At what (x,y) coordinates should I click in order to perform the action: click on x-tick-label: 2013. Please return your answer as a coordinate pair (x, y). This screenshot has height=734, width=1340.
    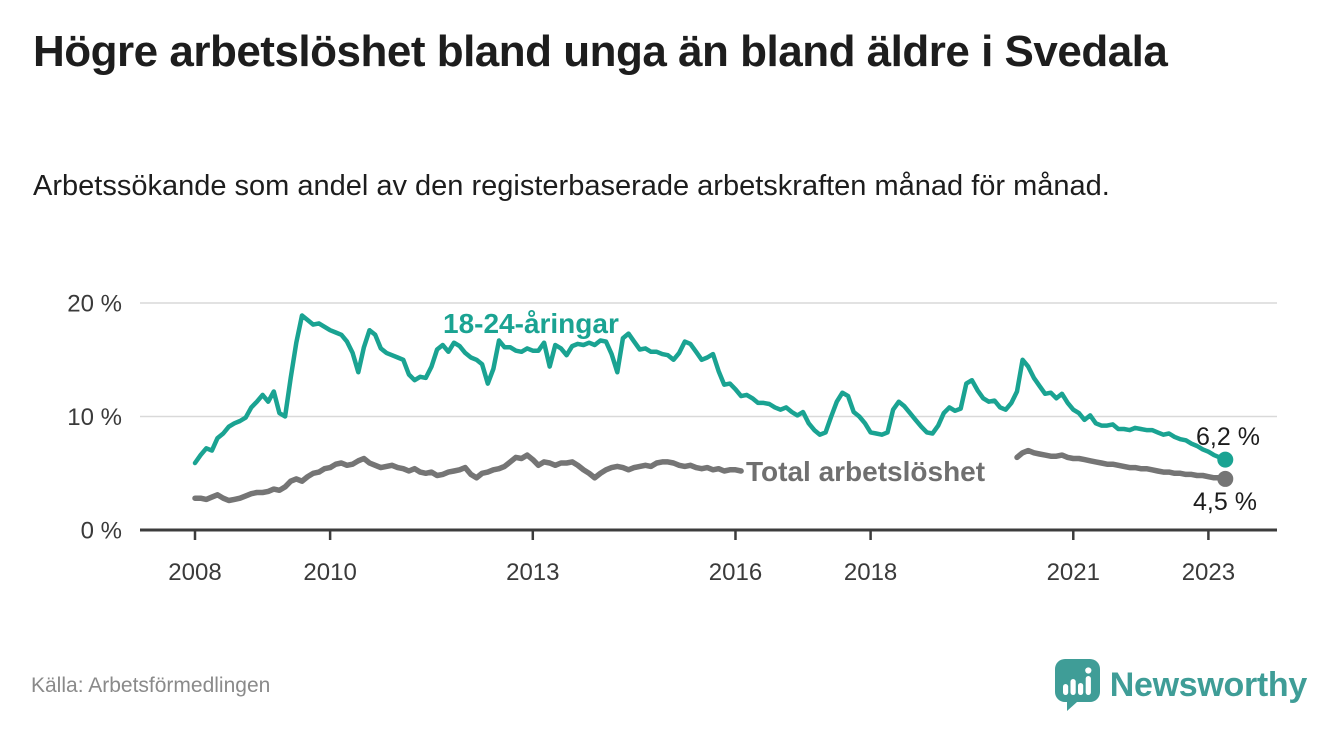
    Looking at the image, I should click on (532, 572).